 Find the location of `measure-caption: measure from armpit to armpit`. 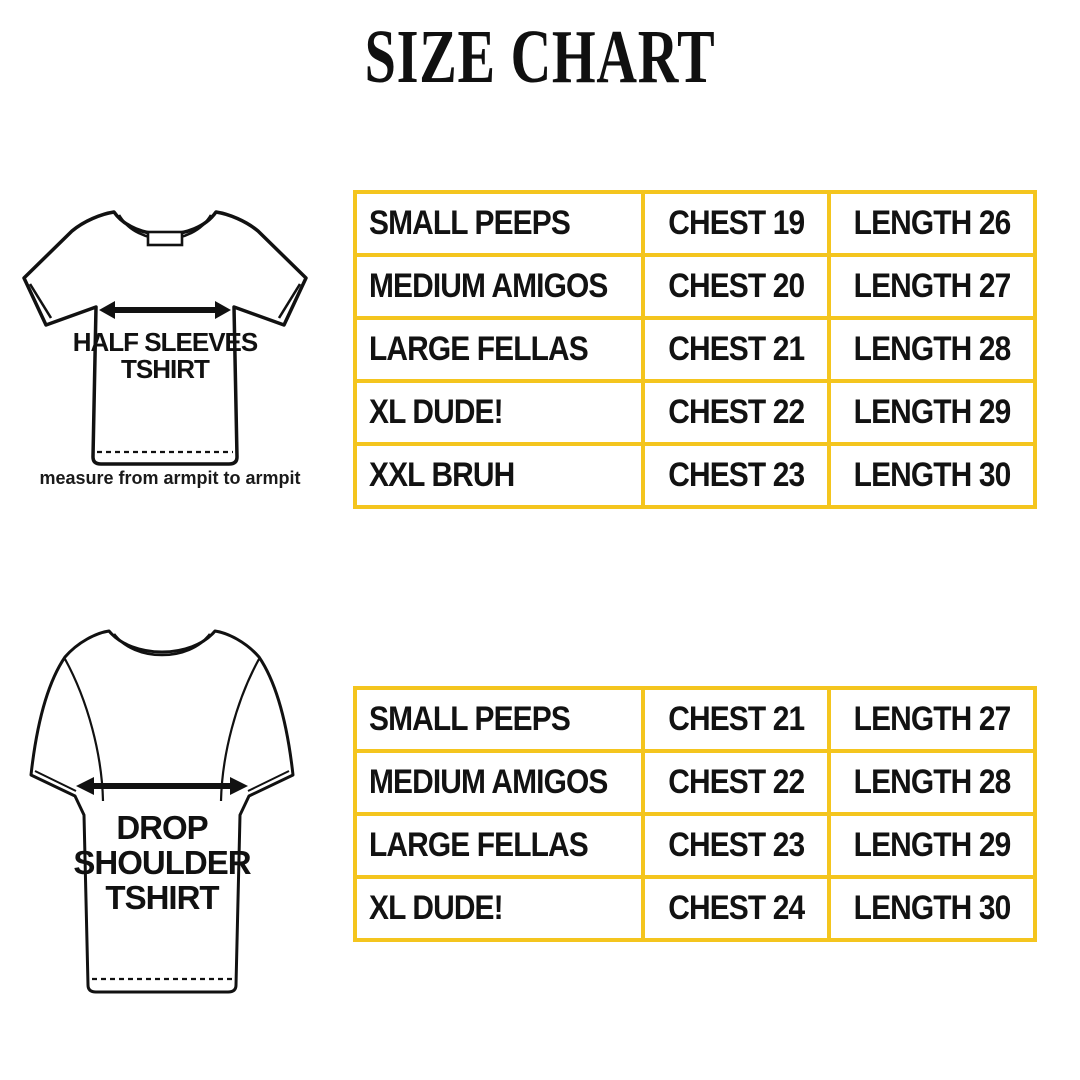

measure-caption: measure from armpit to armpit is located at coordinates (170, 478).